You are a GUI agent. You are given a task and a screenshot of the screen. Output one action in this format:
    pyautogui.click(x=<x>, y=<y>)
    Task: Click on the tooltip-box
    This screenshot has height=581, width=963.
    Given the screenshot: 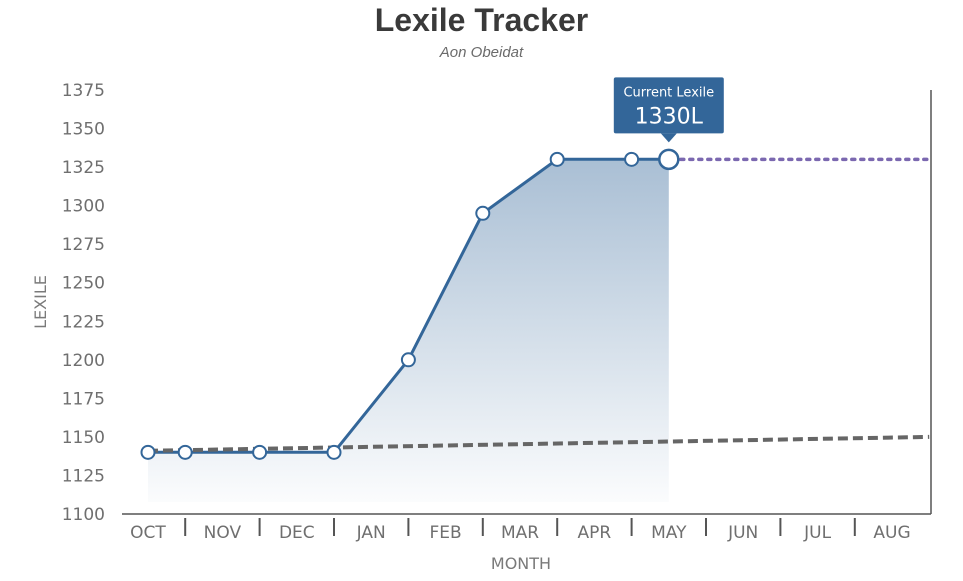 What is the action you would take?
    pyautogui.click(x=668, y=105)
    